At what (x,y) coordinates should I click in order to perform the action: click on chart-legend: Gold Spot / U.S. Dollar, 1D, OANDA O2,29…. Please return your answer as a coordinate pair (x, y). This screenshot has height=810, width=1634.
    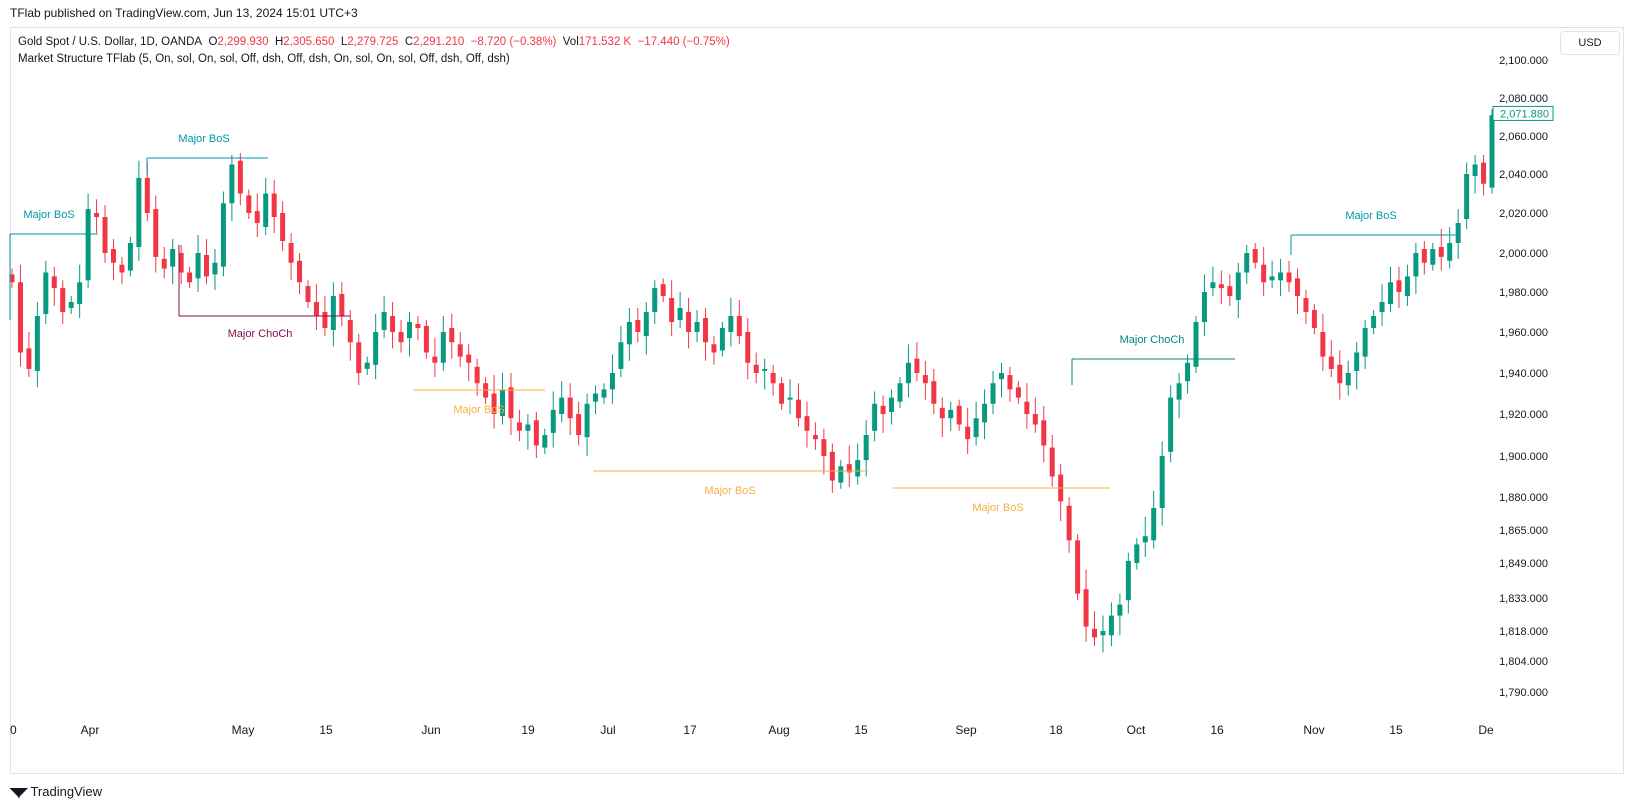
    Looking at the image, I should click on (374, 51).